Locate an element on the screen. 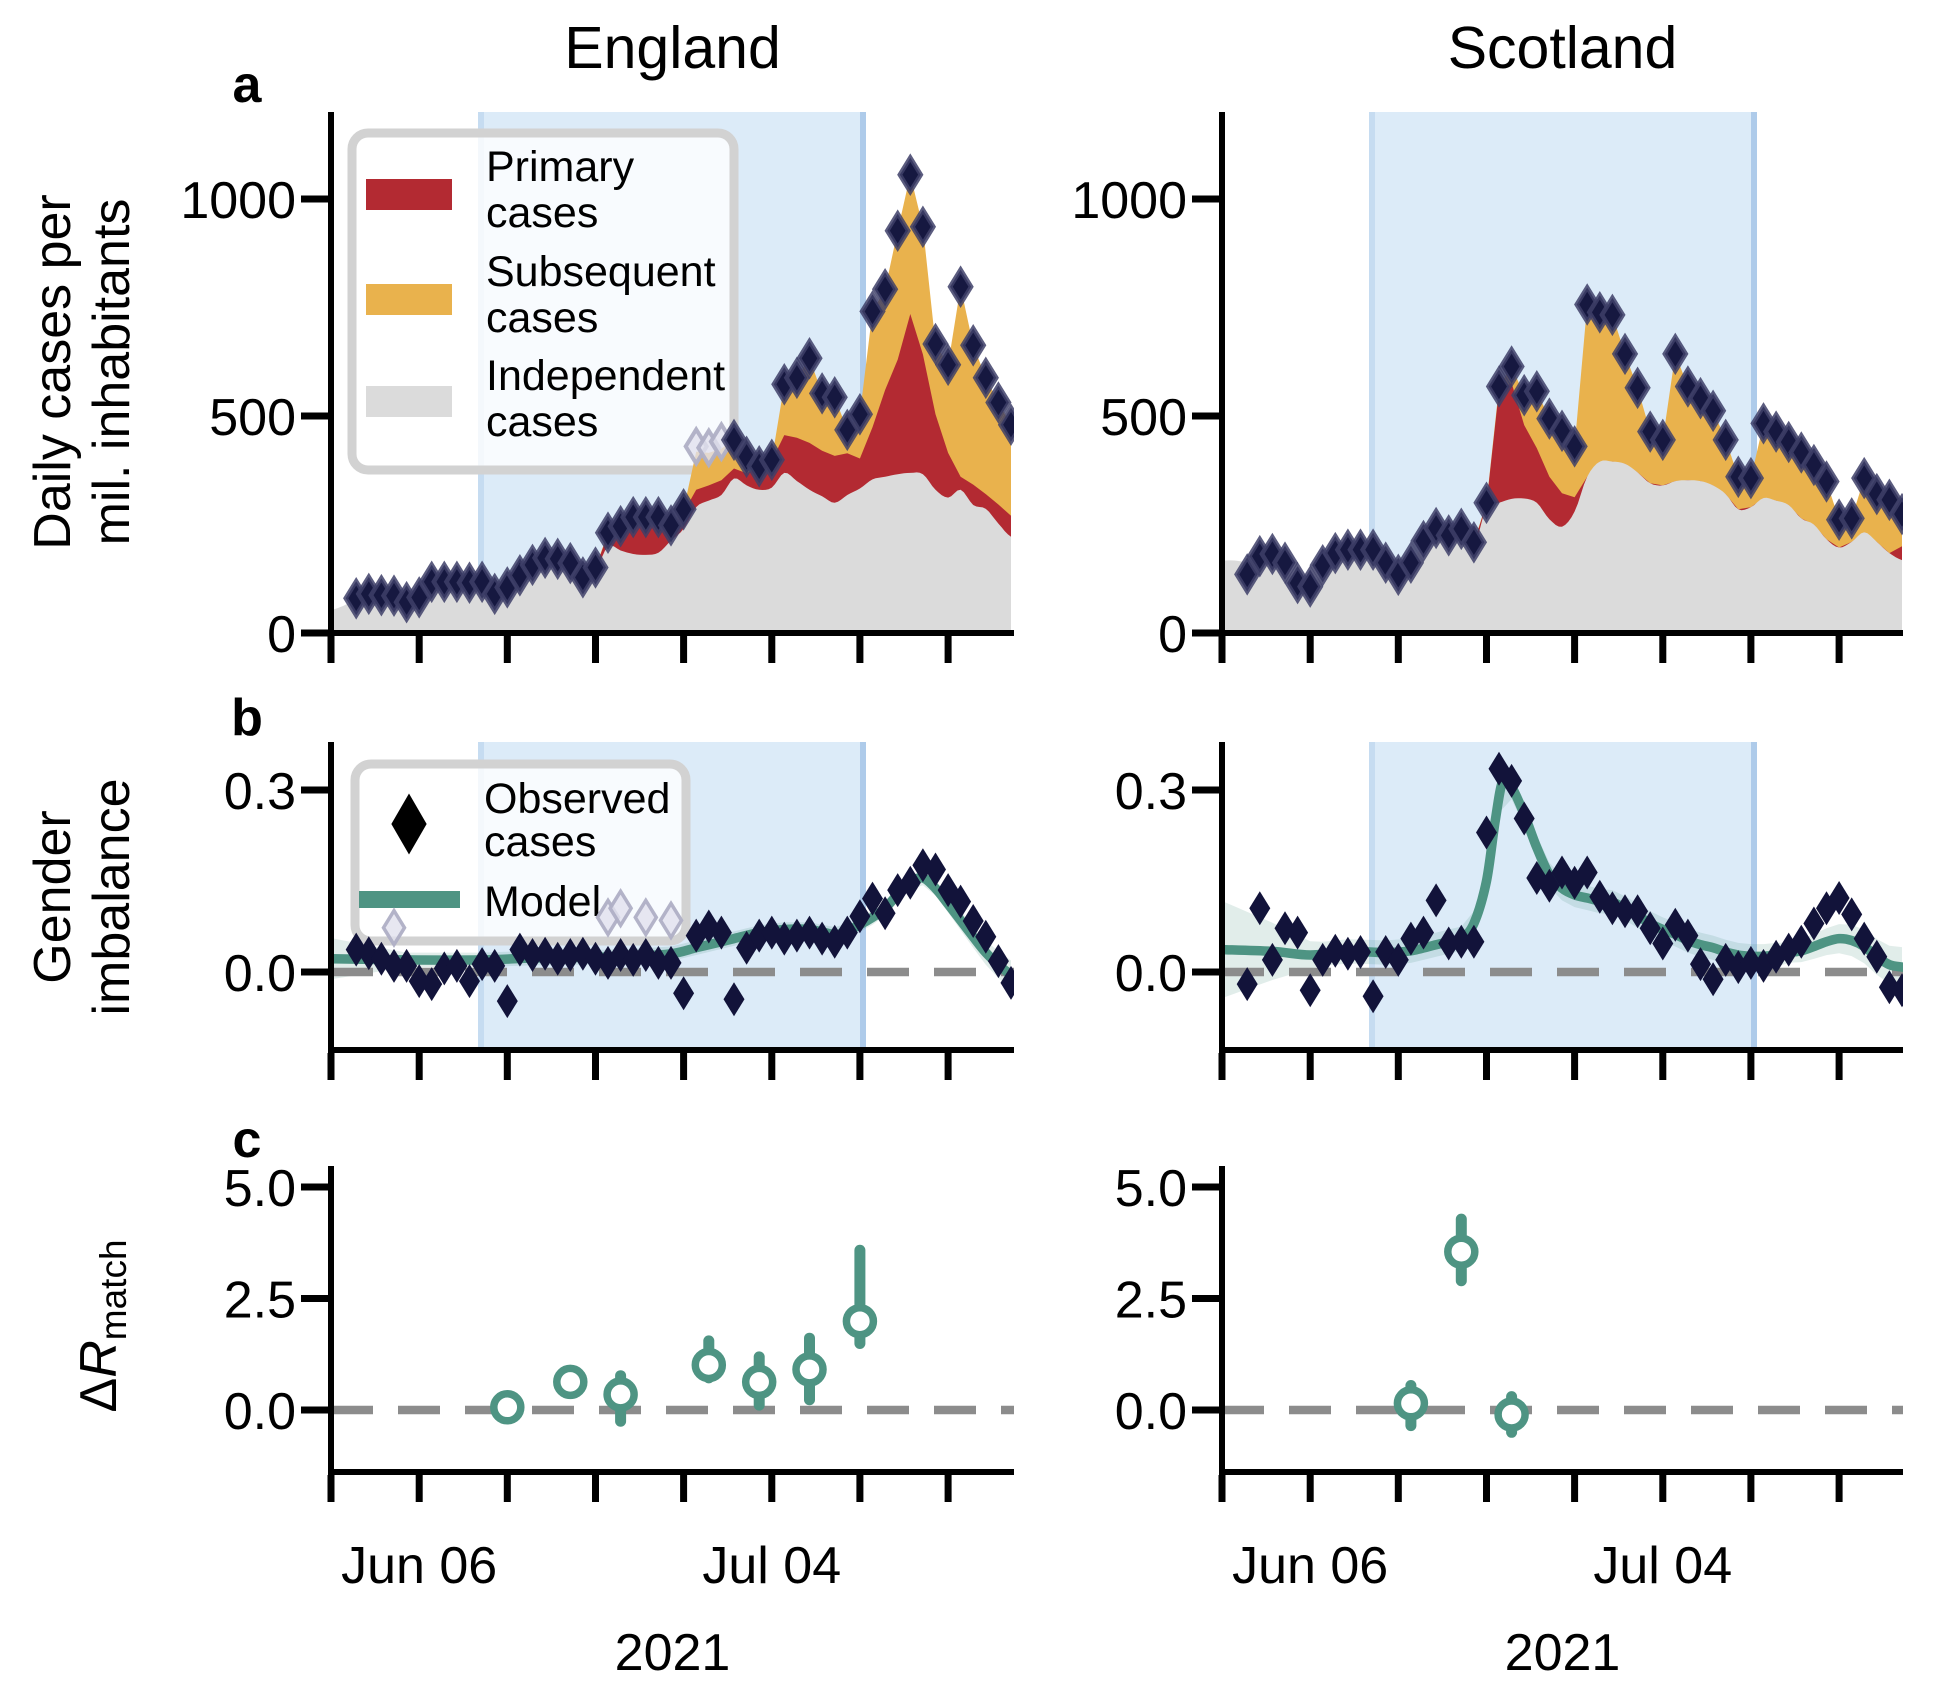 The height and width of the screenshot is (1690, 1939). svg-text: a is located at coordinates (248, 85).